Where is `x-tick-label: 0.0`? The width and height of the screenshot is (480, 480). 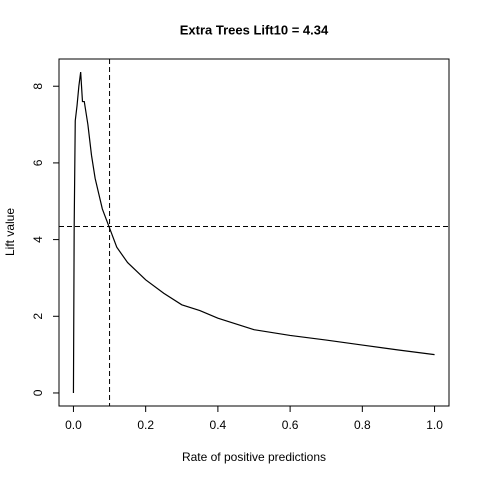 x-tick-label: 0.0 is located at coordinates (73, 425).